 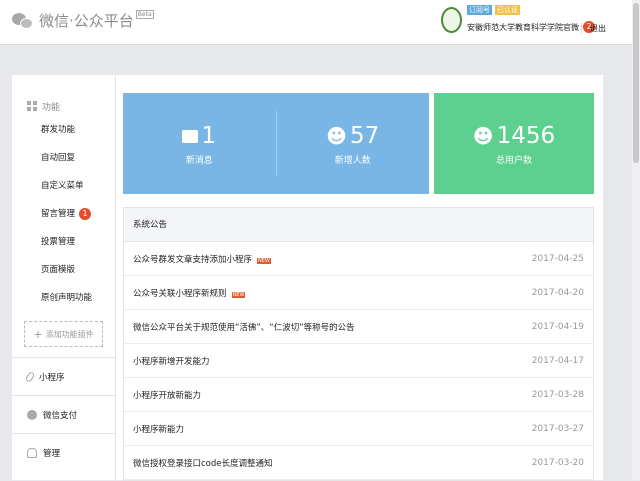 I want to click on sidebar-item-label: 原创声明功能, so click(x=67, y=298).